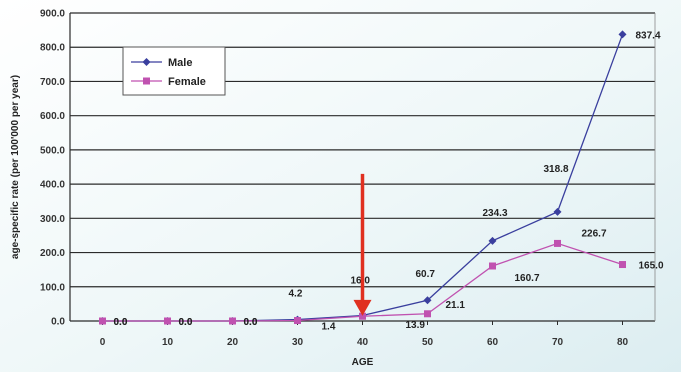 This screenshot has height=372, width=681. Describe the element at coordinates (58, 322) in the screenshot. I see `y-tick-label: 0.0` at that location.